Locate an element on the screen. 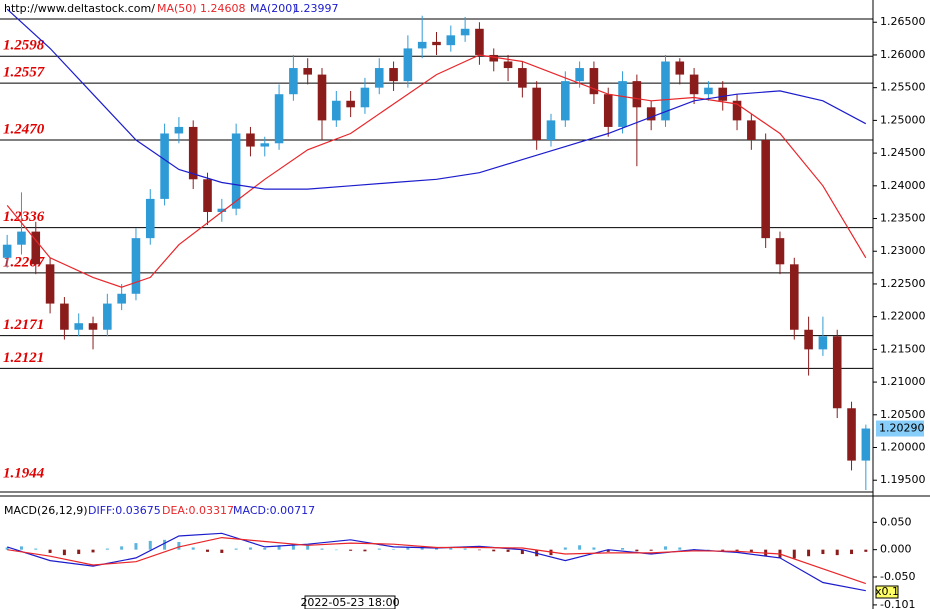  y-tick-label: 1.21500 is located at coordinates (903, 348).